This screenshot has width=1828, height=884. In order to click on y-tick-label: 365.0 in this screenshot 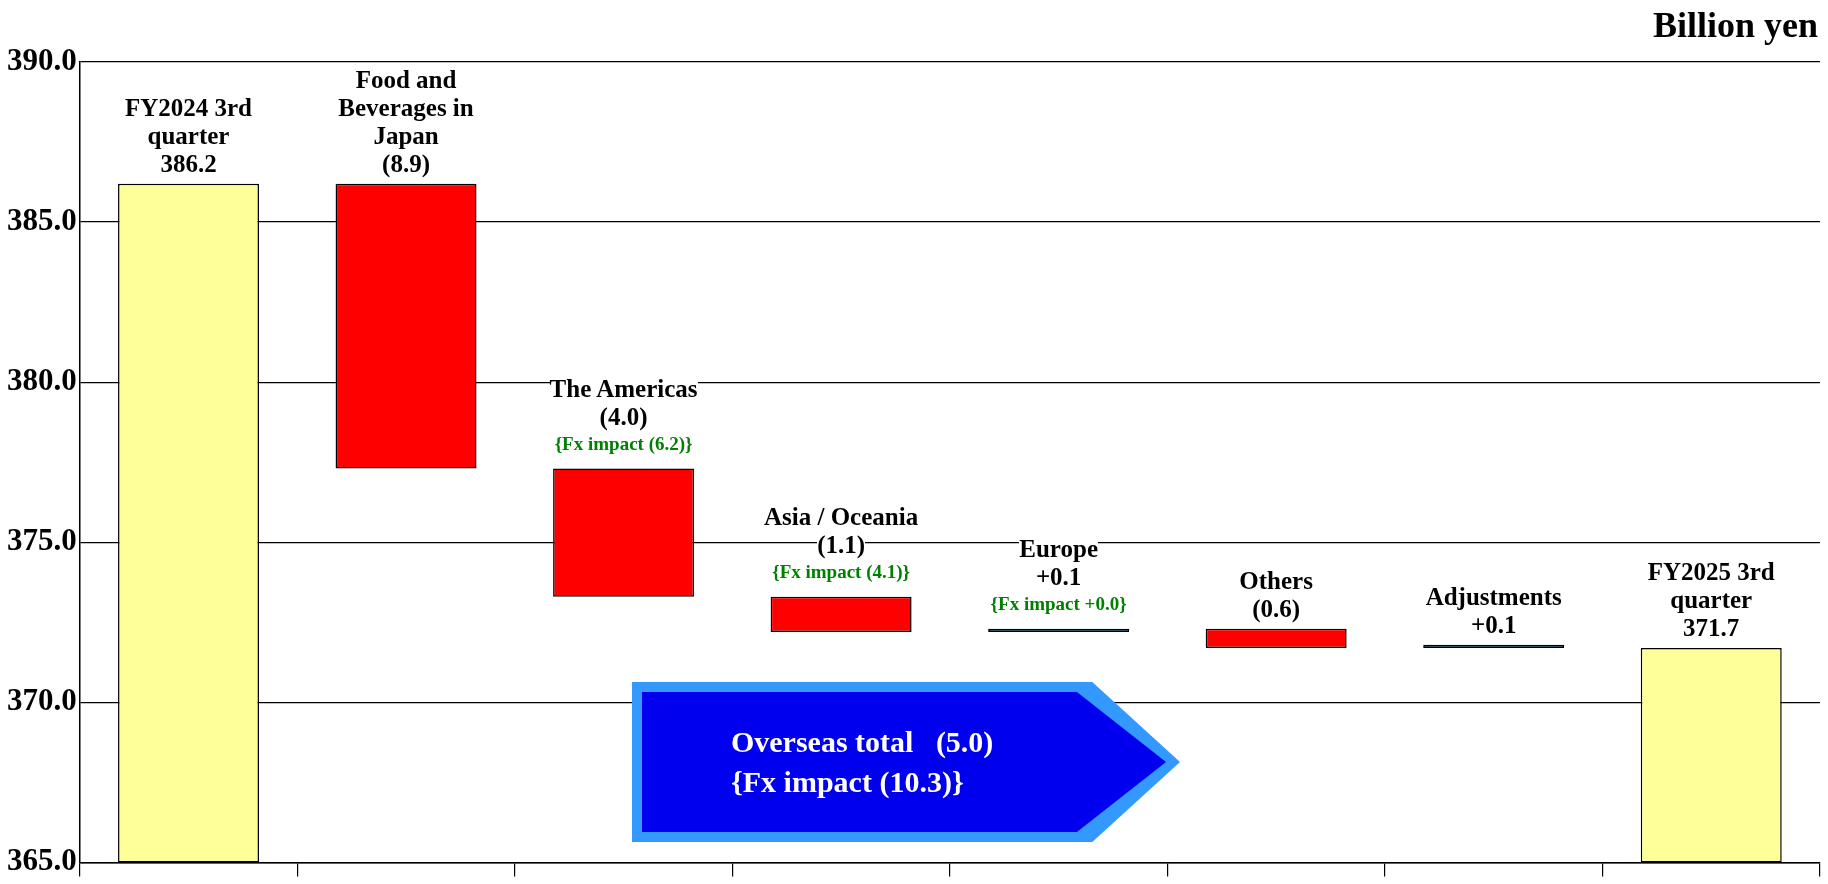, I will do `click(42, 860)`.